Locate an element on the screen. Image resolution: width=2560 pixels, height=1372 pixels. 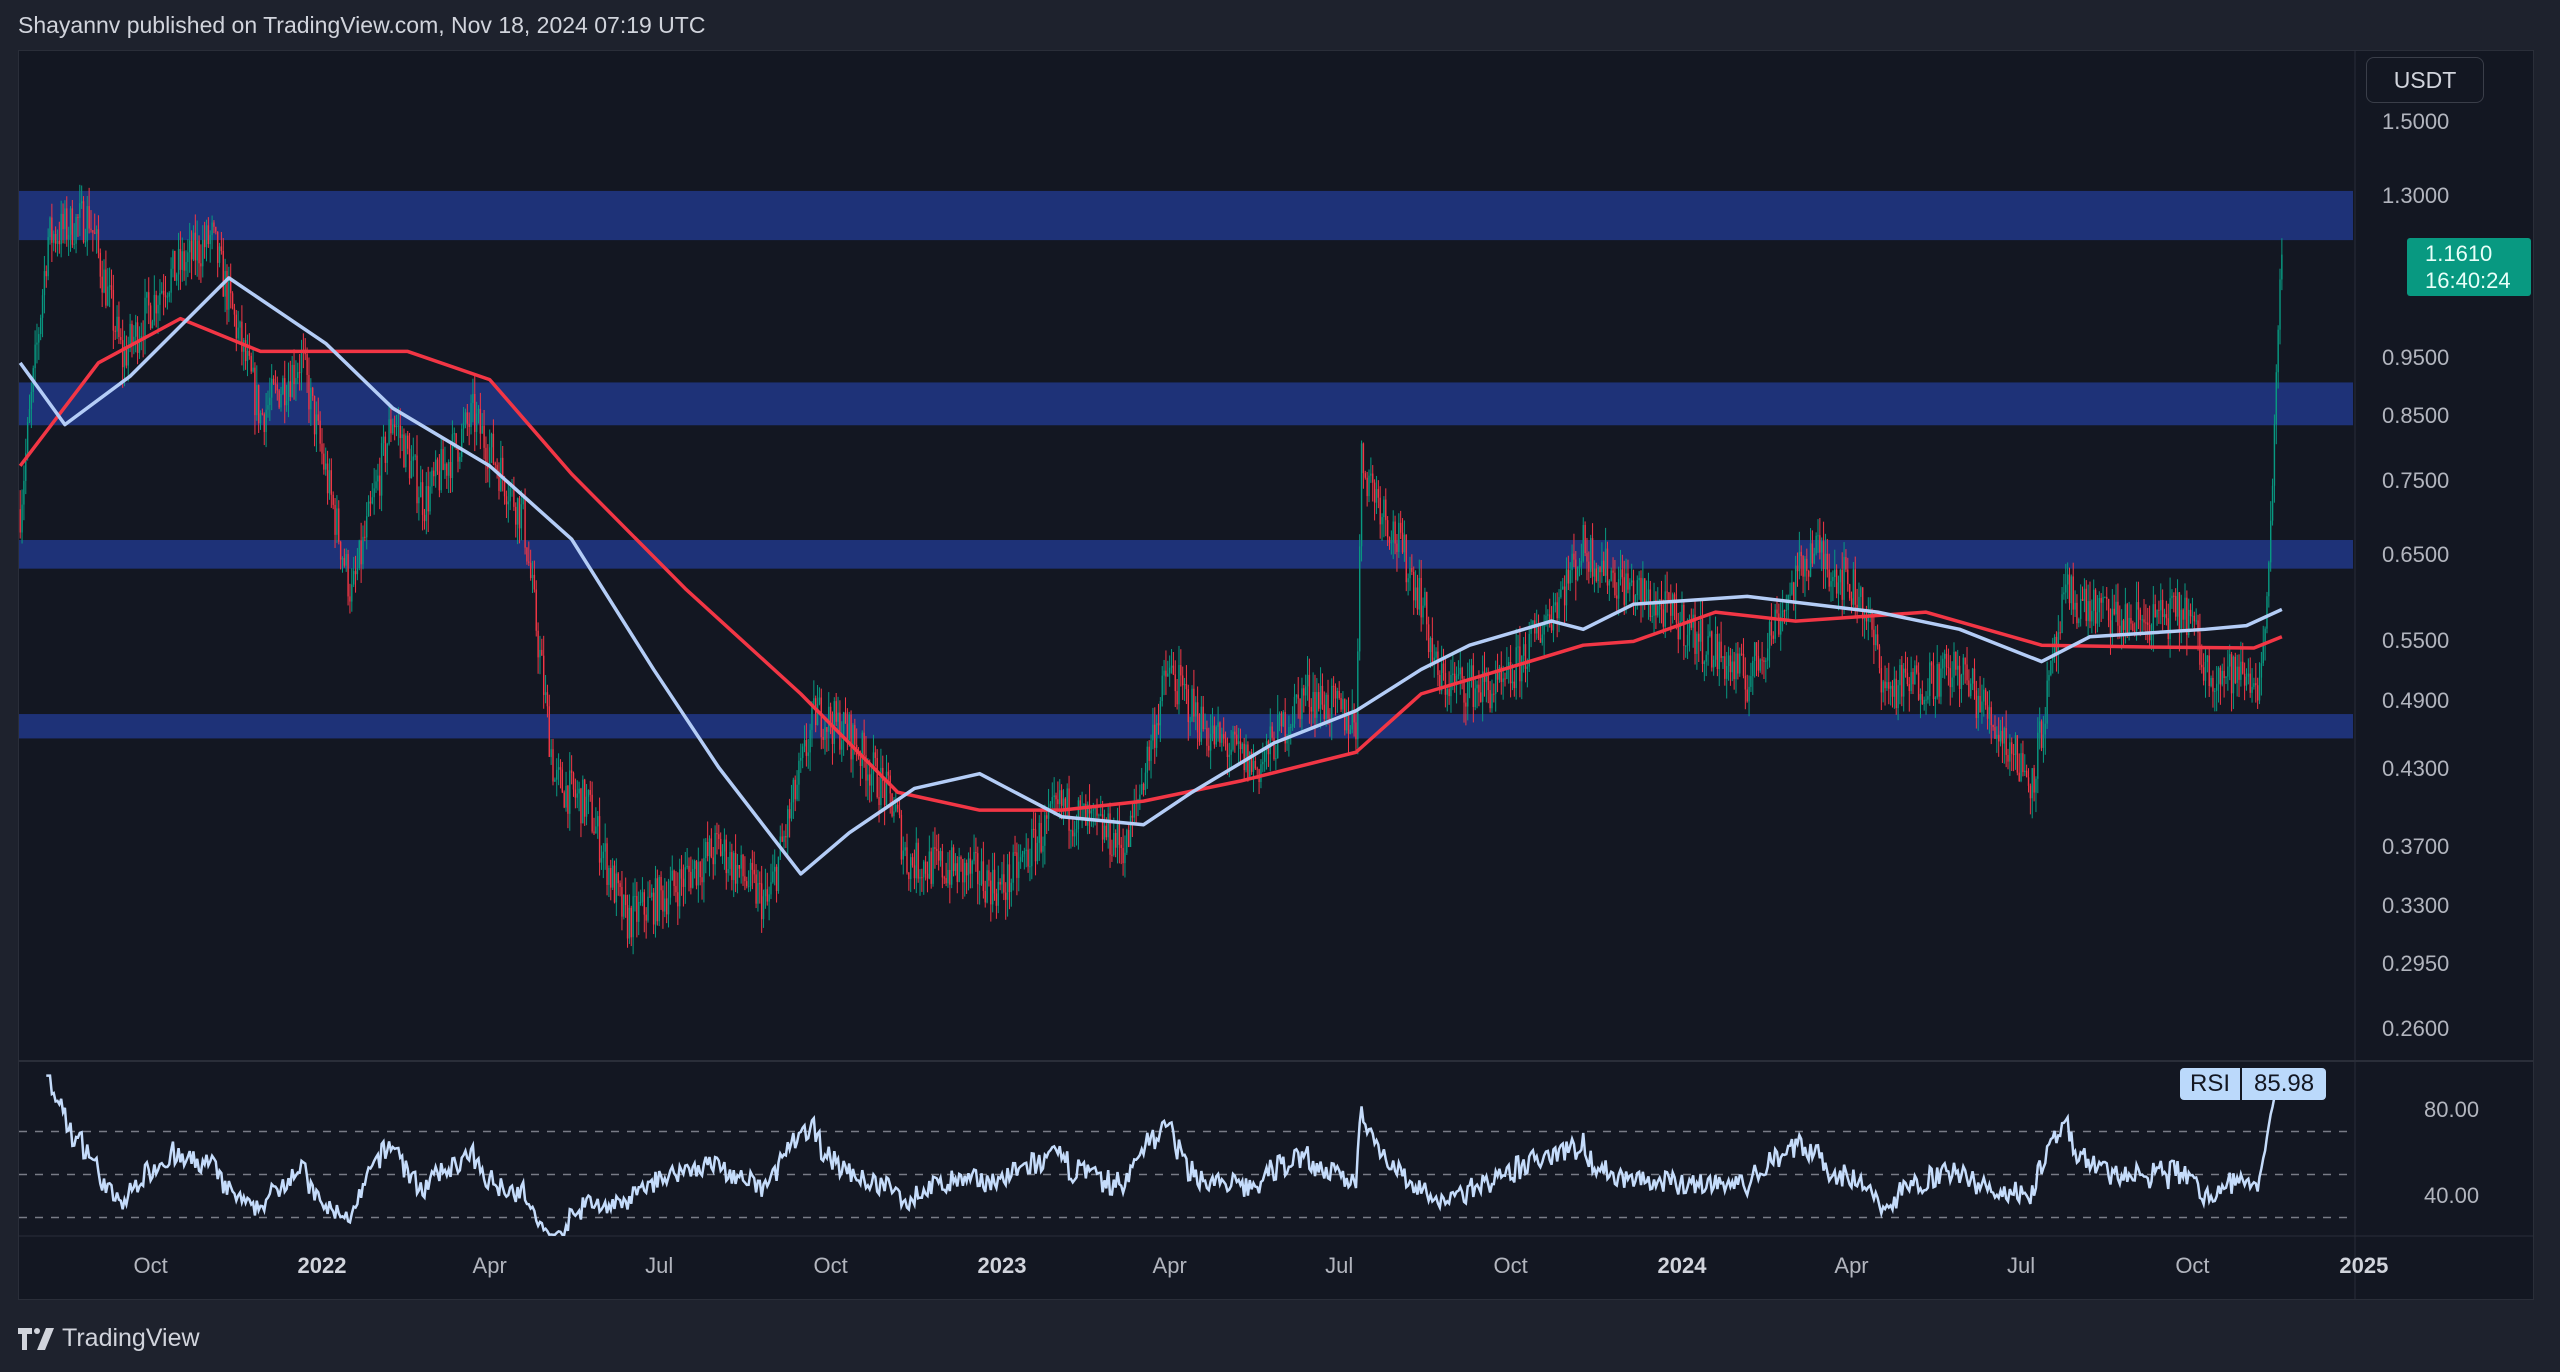
currency-button: USDT is located at coordinates (2425, 80).